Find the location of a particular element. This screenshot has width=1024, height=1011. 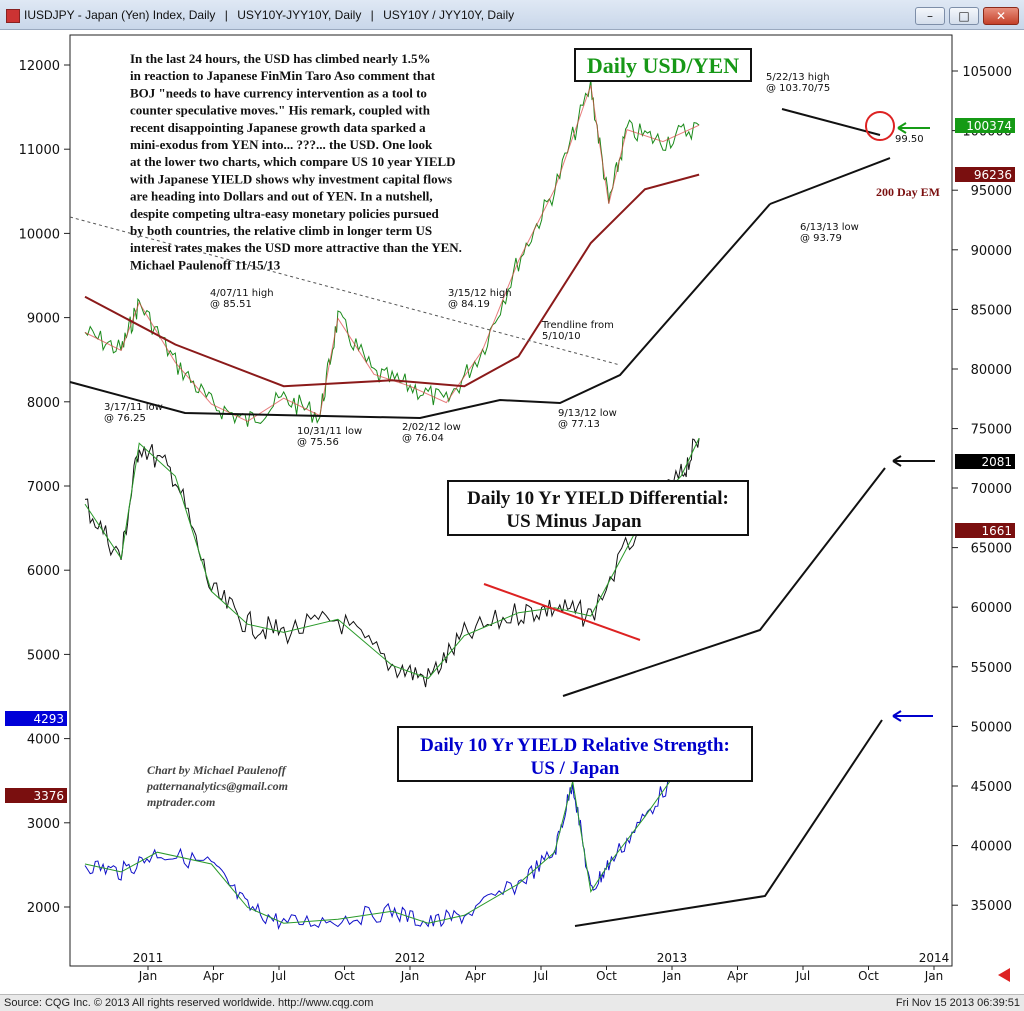

left-axis-tick: 4000 is located at coordinates (43, 740).